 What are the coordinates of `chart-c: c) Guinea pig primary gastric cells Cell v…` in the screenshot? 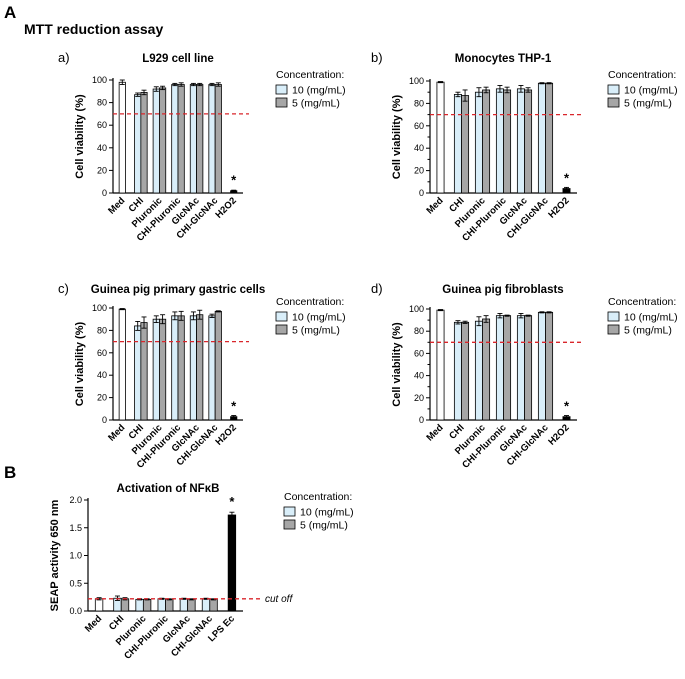 It's located at (202, 376).